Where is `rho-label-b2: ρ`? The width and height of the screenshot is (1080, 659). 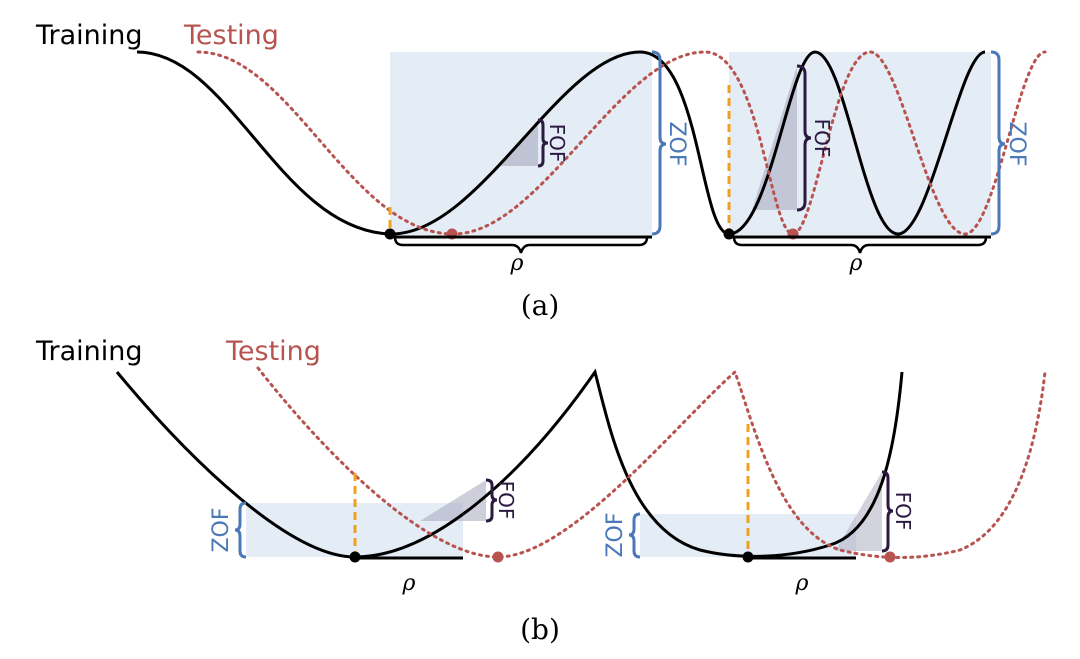 rho-label-b2: ρ is located at coordinates (802, 583).